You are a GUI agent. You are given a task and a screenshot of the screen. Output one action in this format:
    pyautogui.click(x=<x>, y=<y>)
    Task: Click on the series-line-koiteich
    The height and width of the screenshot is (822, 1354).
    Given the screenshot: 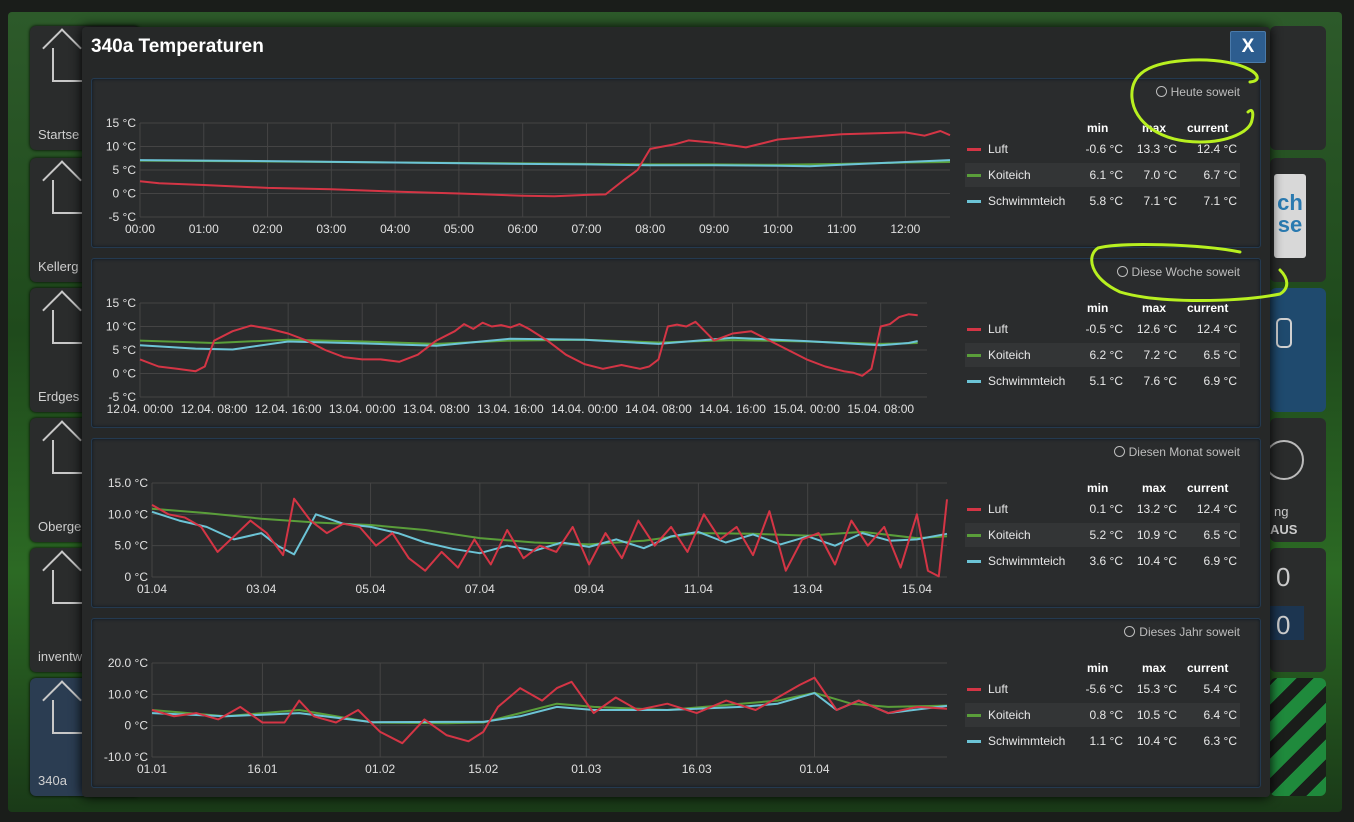 What is the action you would take?
    pyautogui.click(x=549, y=708)
    